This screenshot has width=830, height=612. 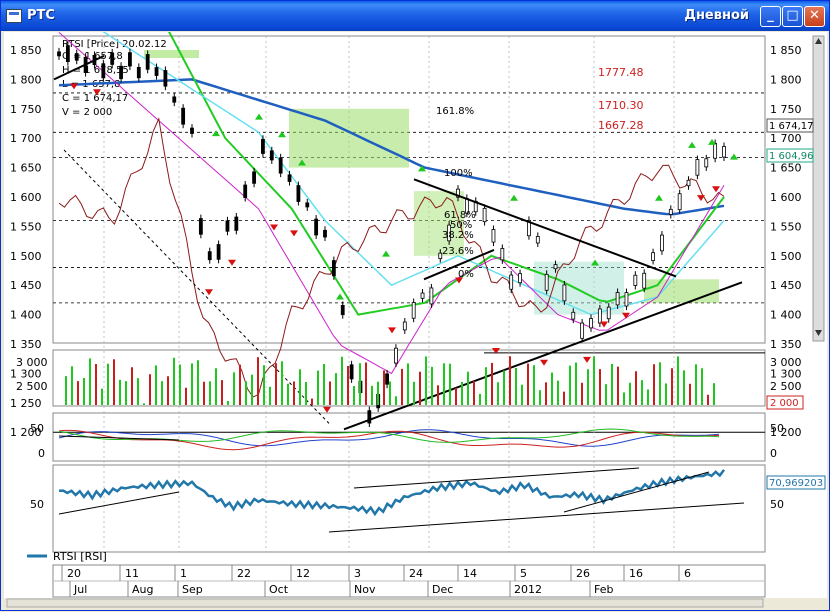 I want to click on info-high: H = 1 678,55, so click(x=95, y=70).